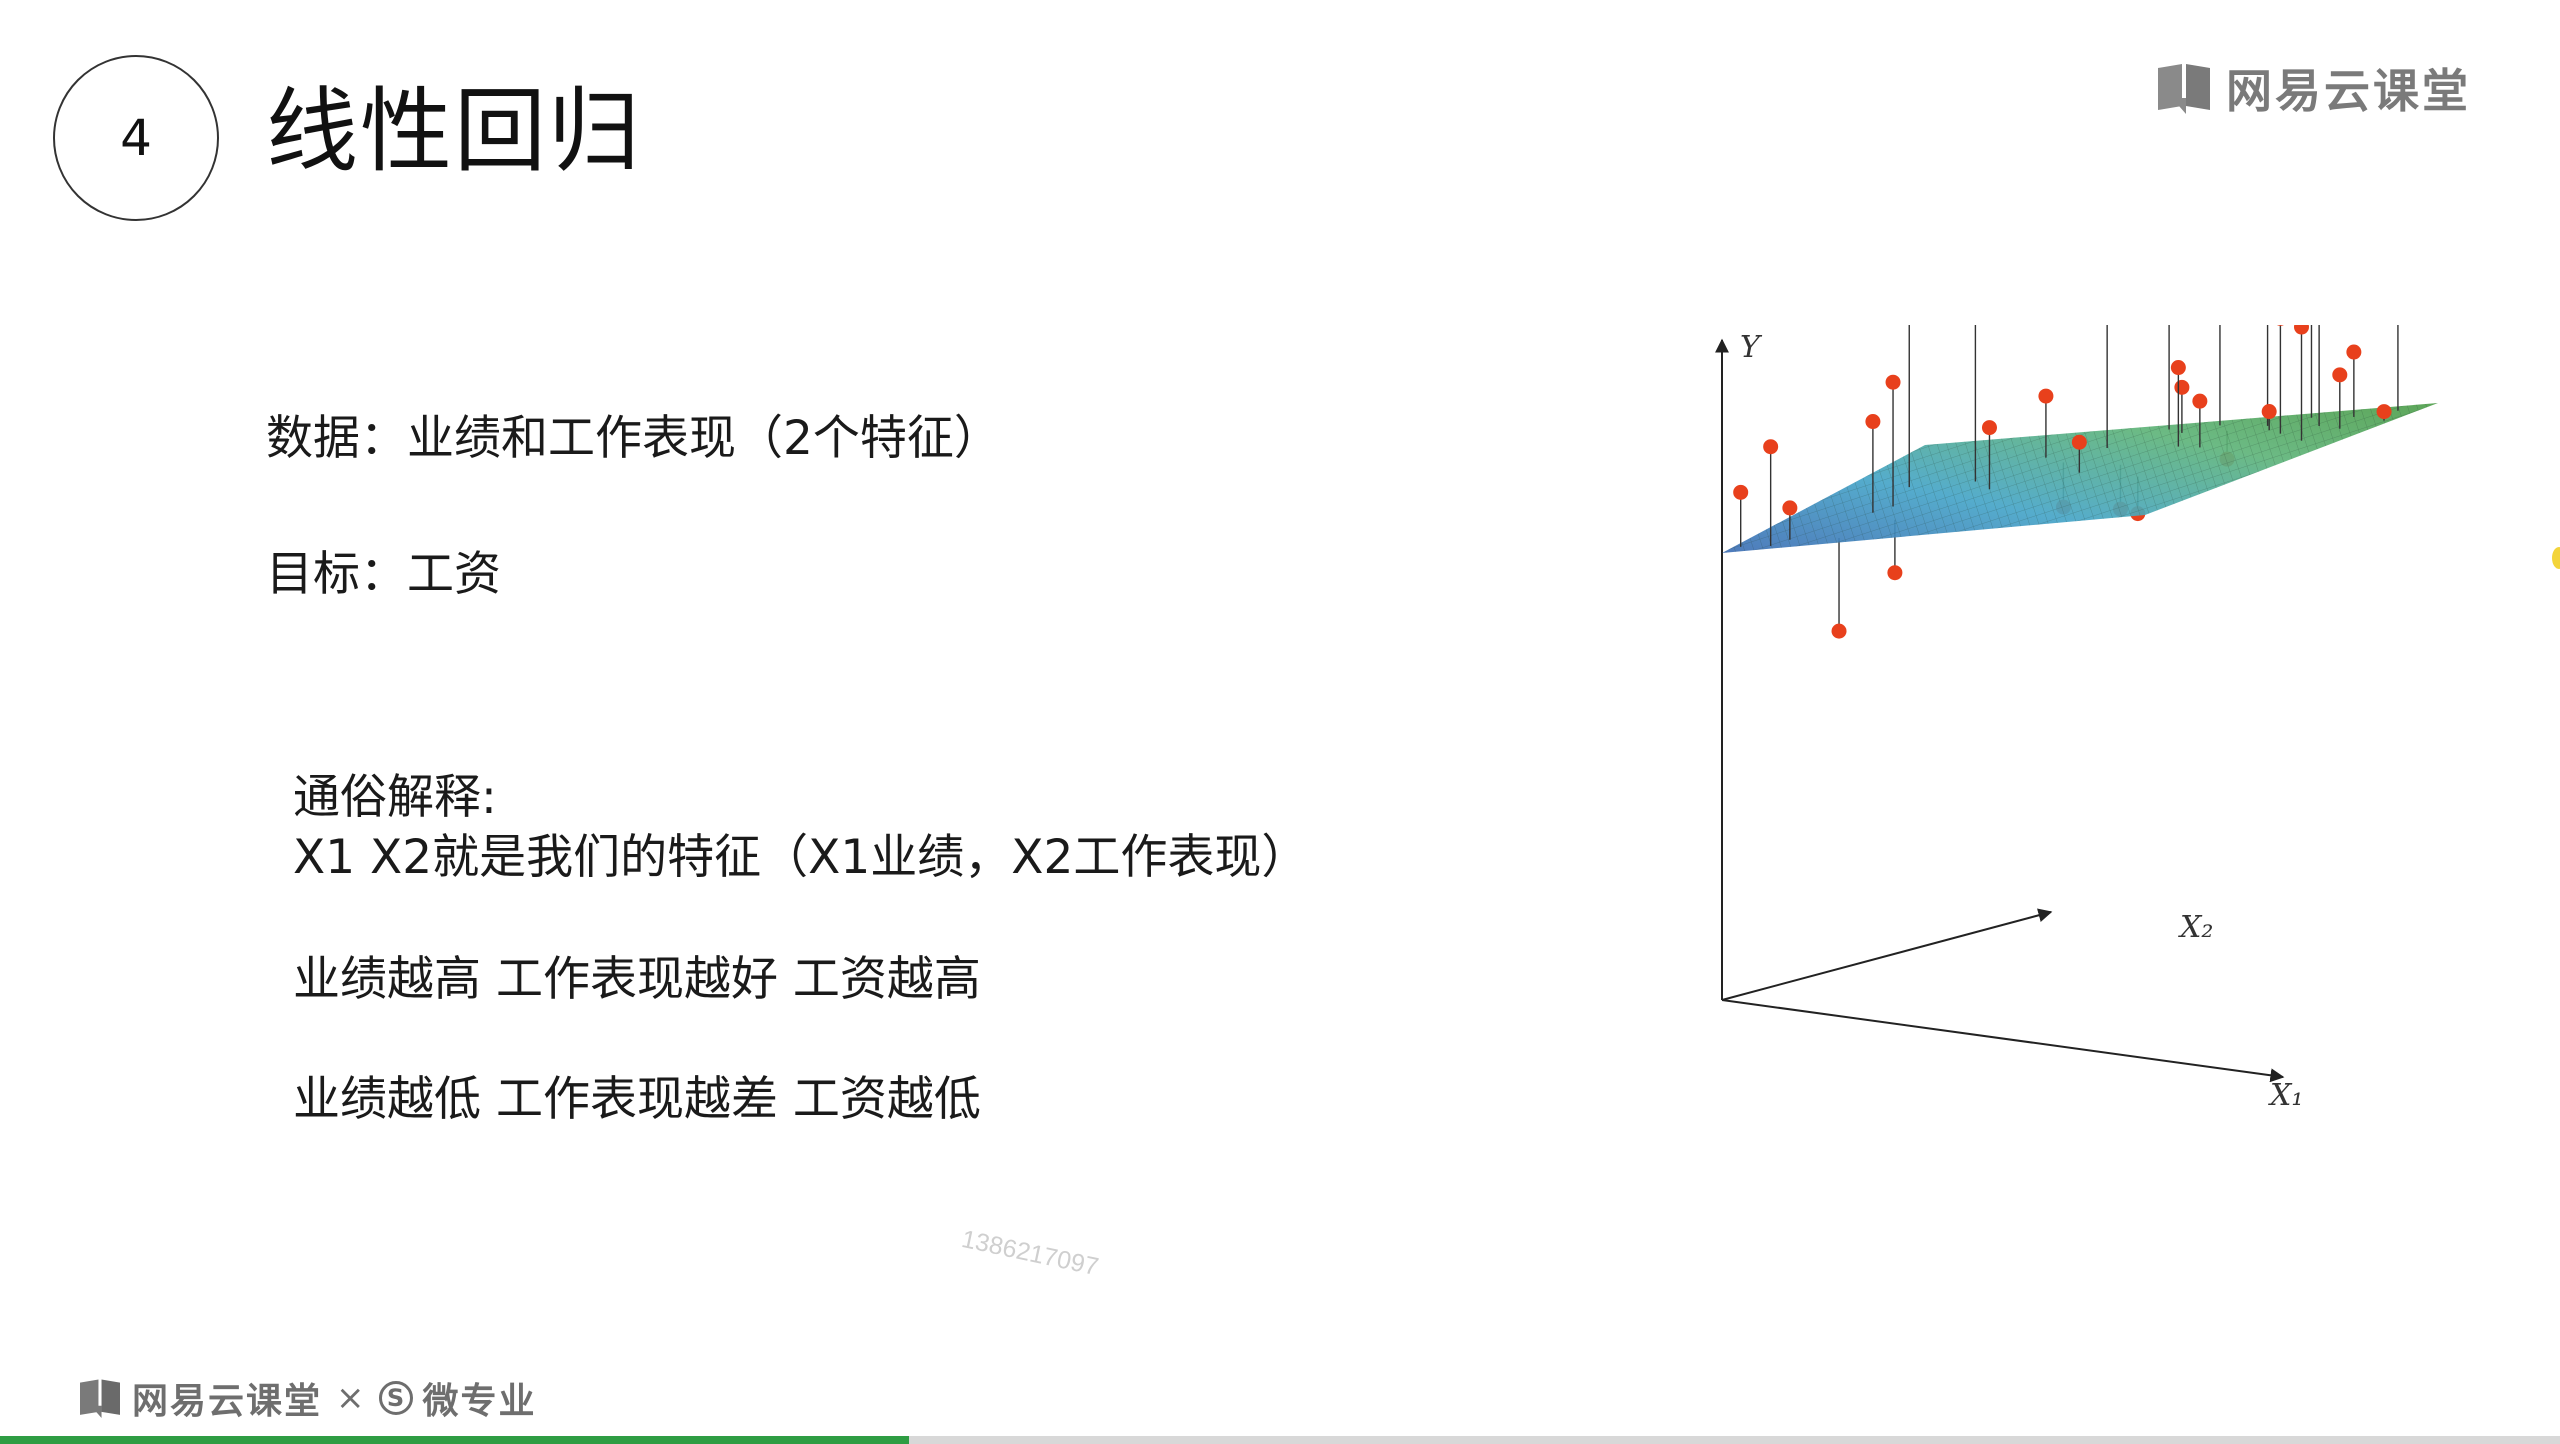 The width and height of the screenshot is (2560, 1444). I want to click on y-axis-label: Y, so click(1751, 347).